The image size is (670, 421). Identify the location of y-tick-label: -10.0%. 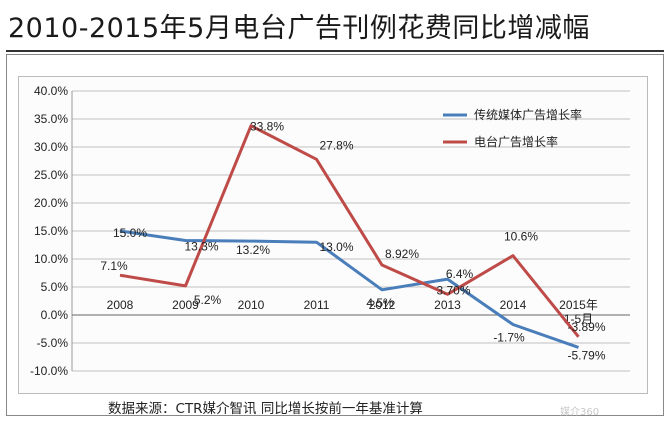
(49, 371).